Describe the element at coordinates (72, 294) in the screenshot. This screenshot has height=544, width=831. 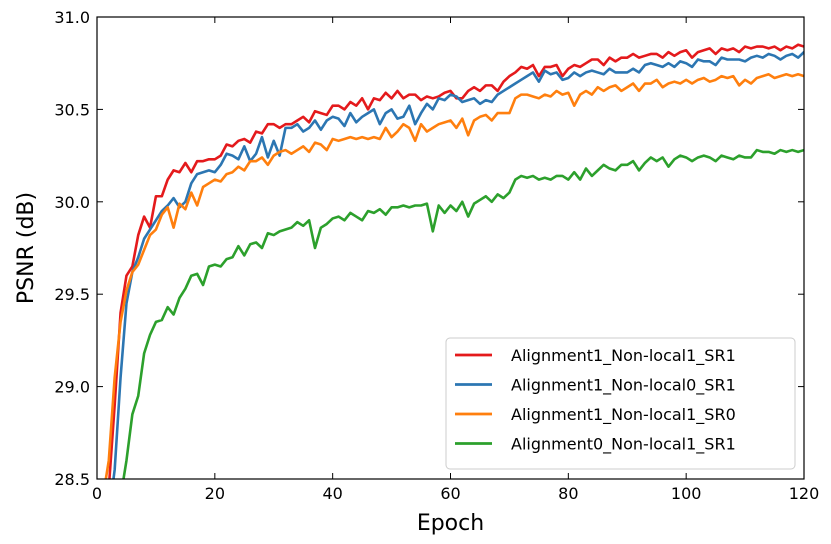
I see `y-tick-label: 29.5` at that location.